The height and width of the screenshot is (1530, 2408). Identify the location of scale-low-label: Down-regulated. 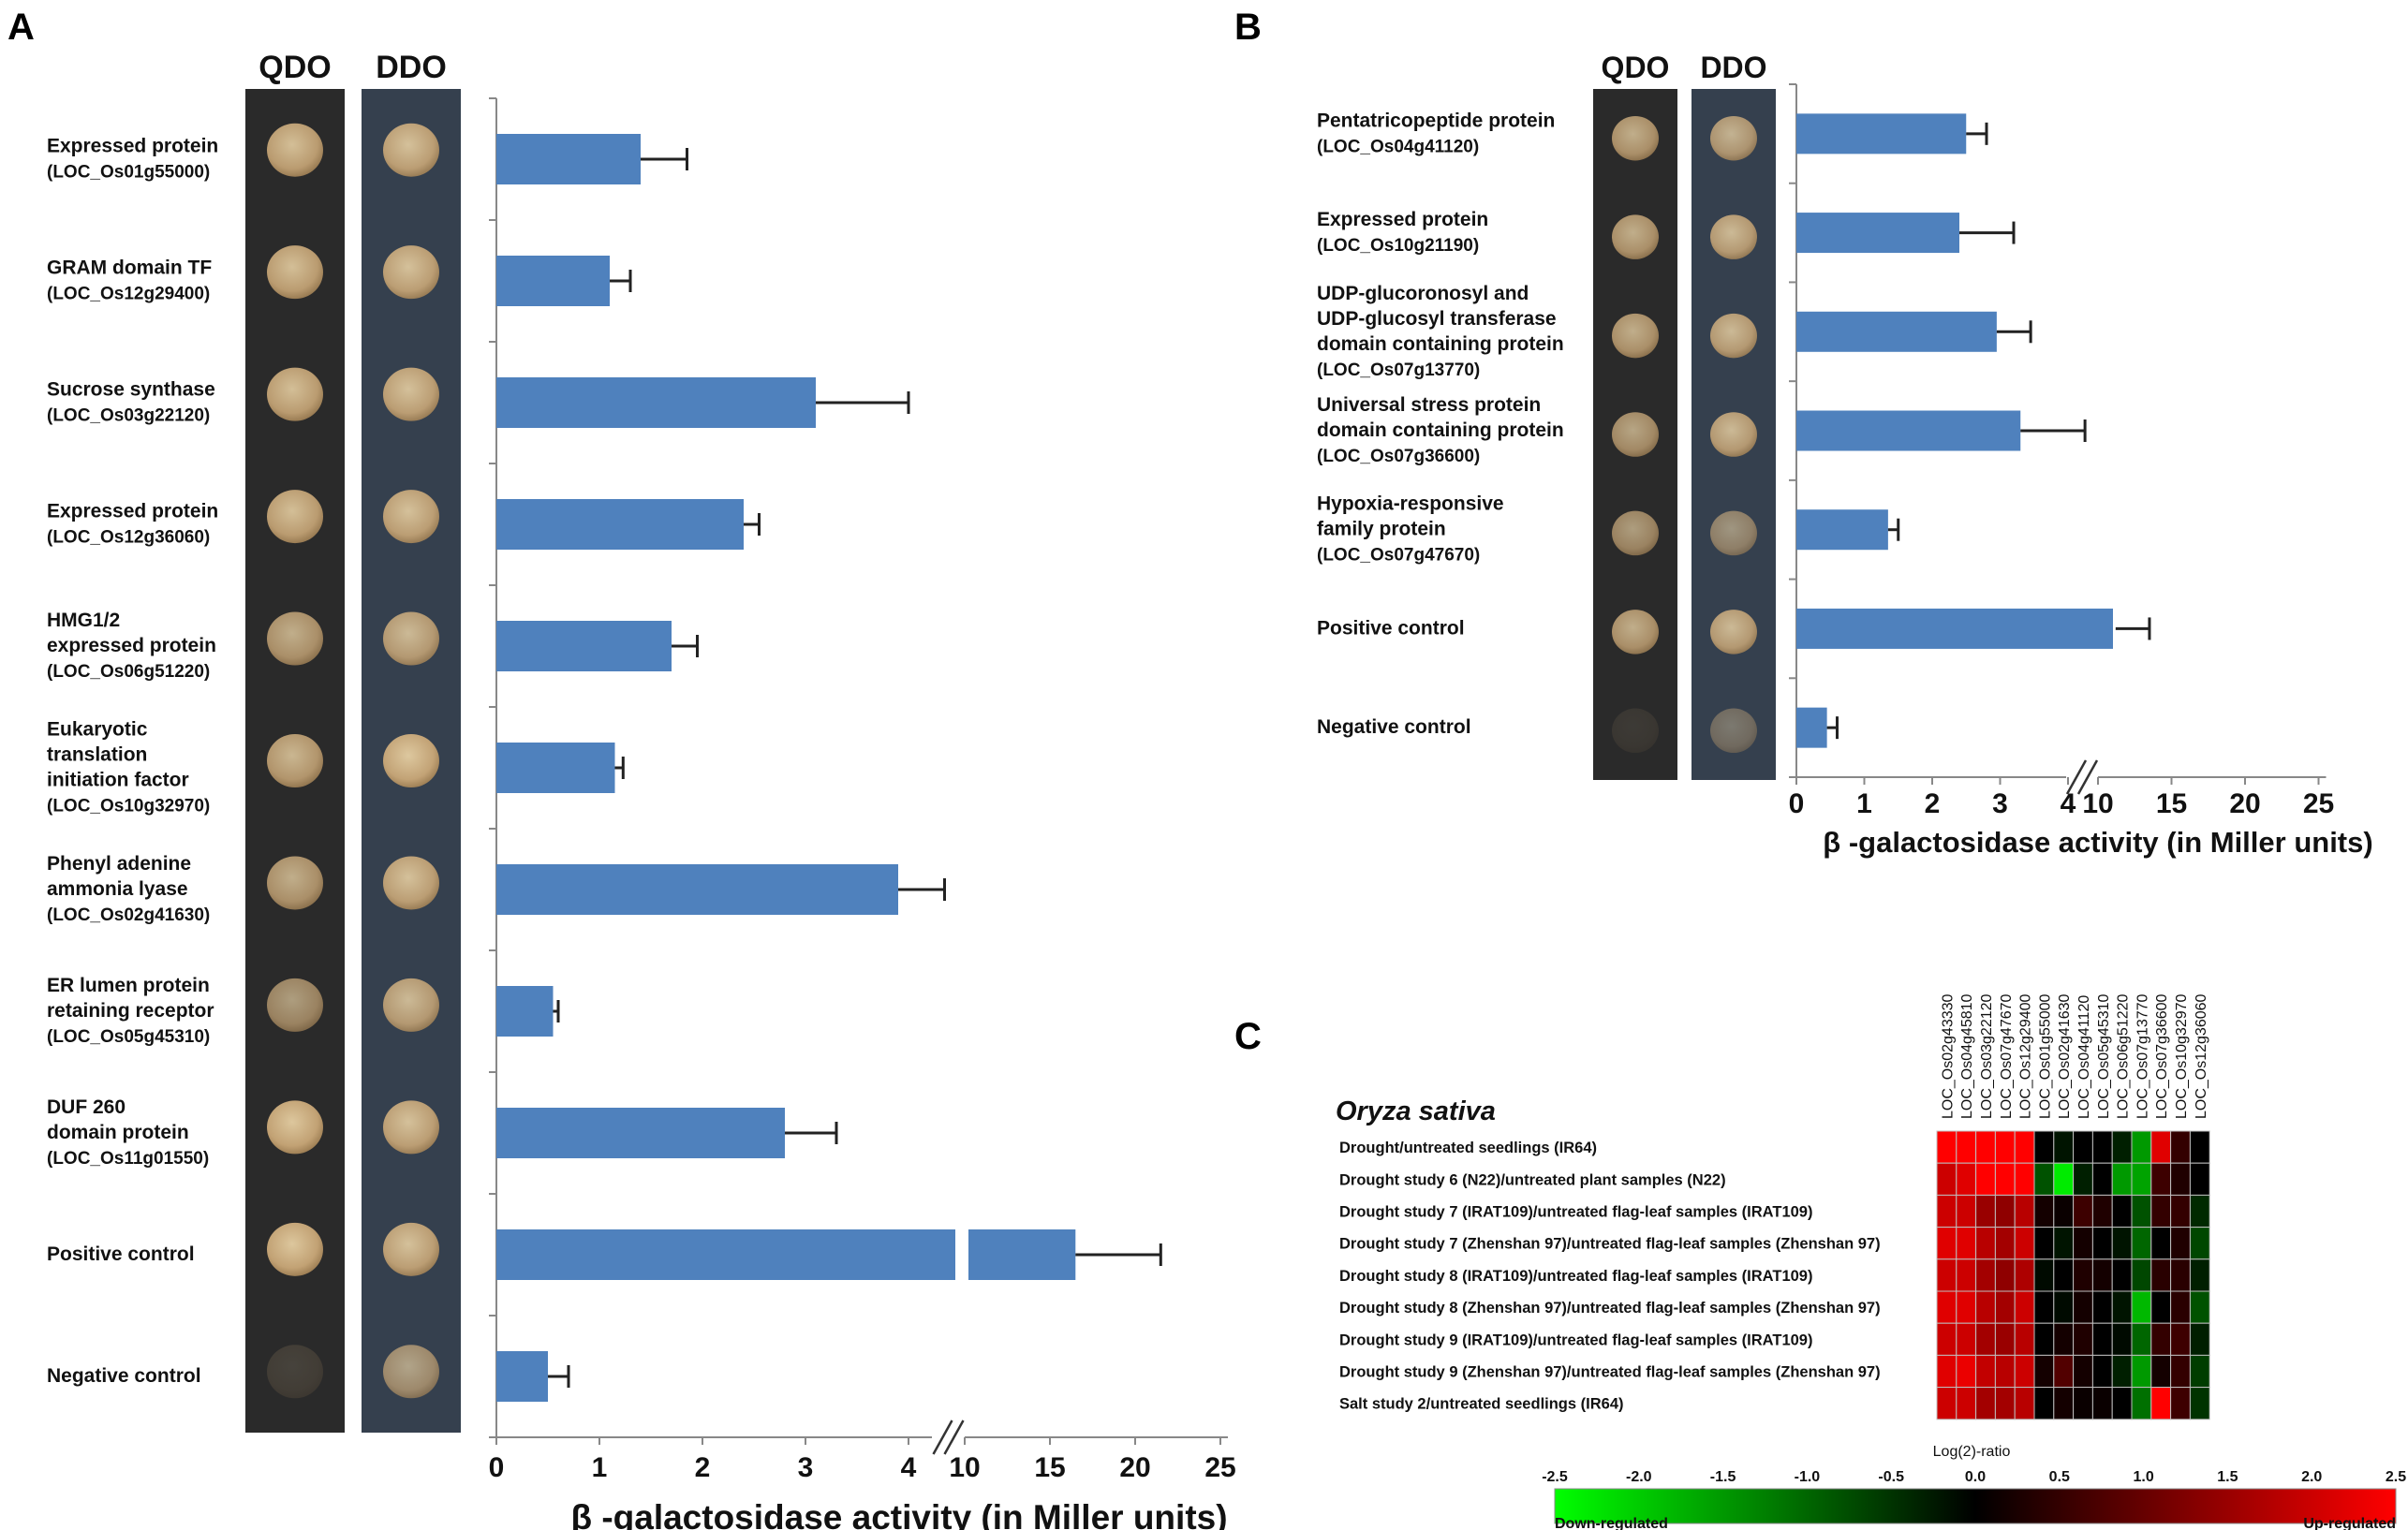
(1611, 1523).